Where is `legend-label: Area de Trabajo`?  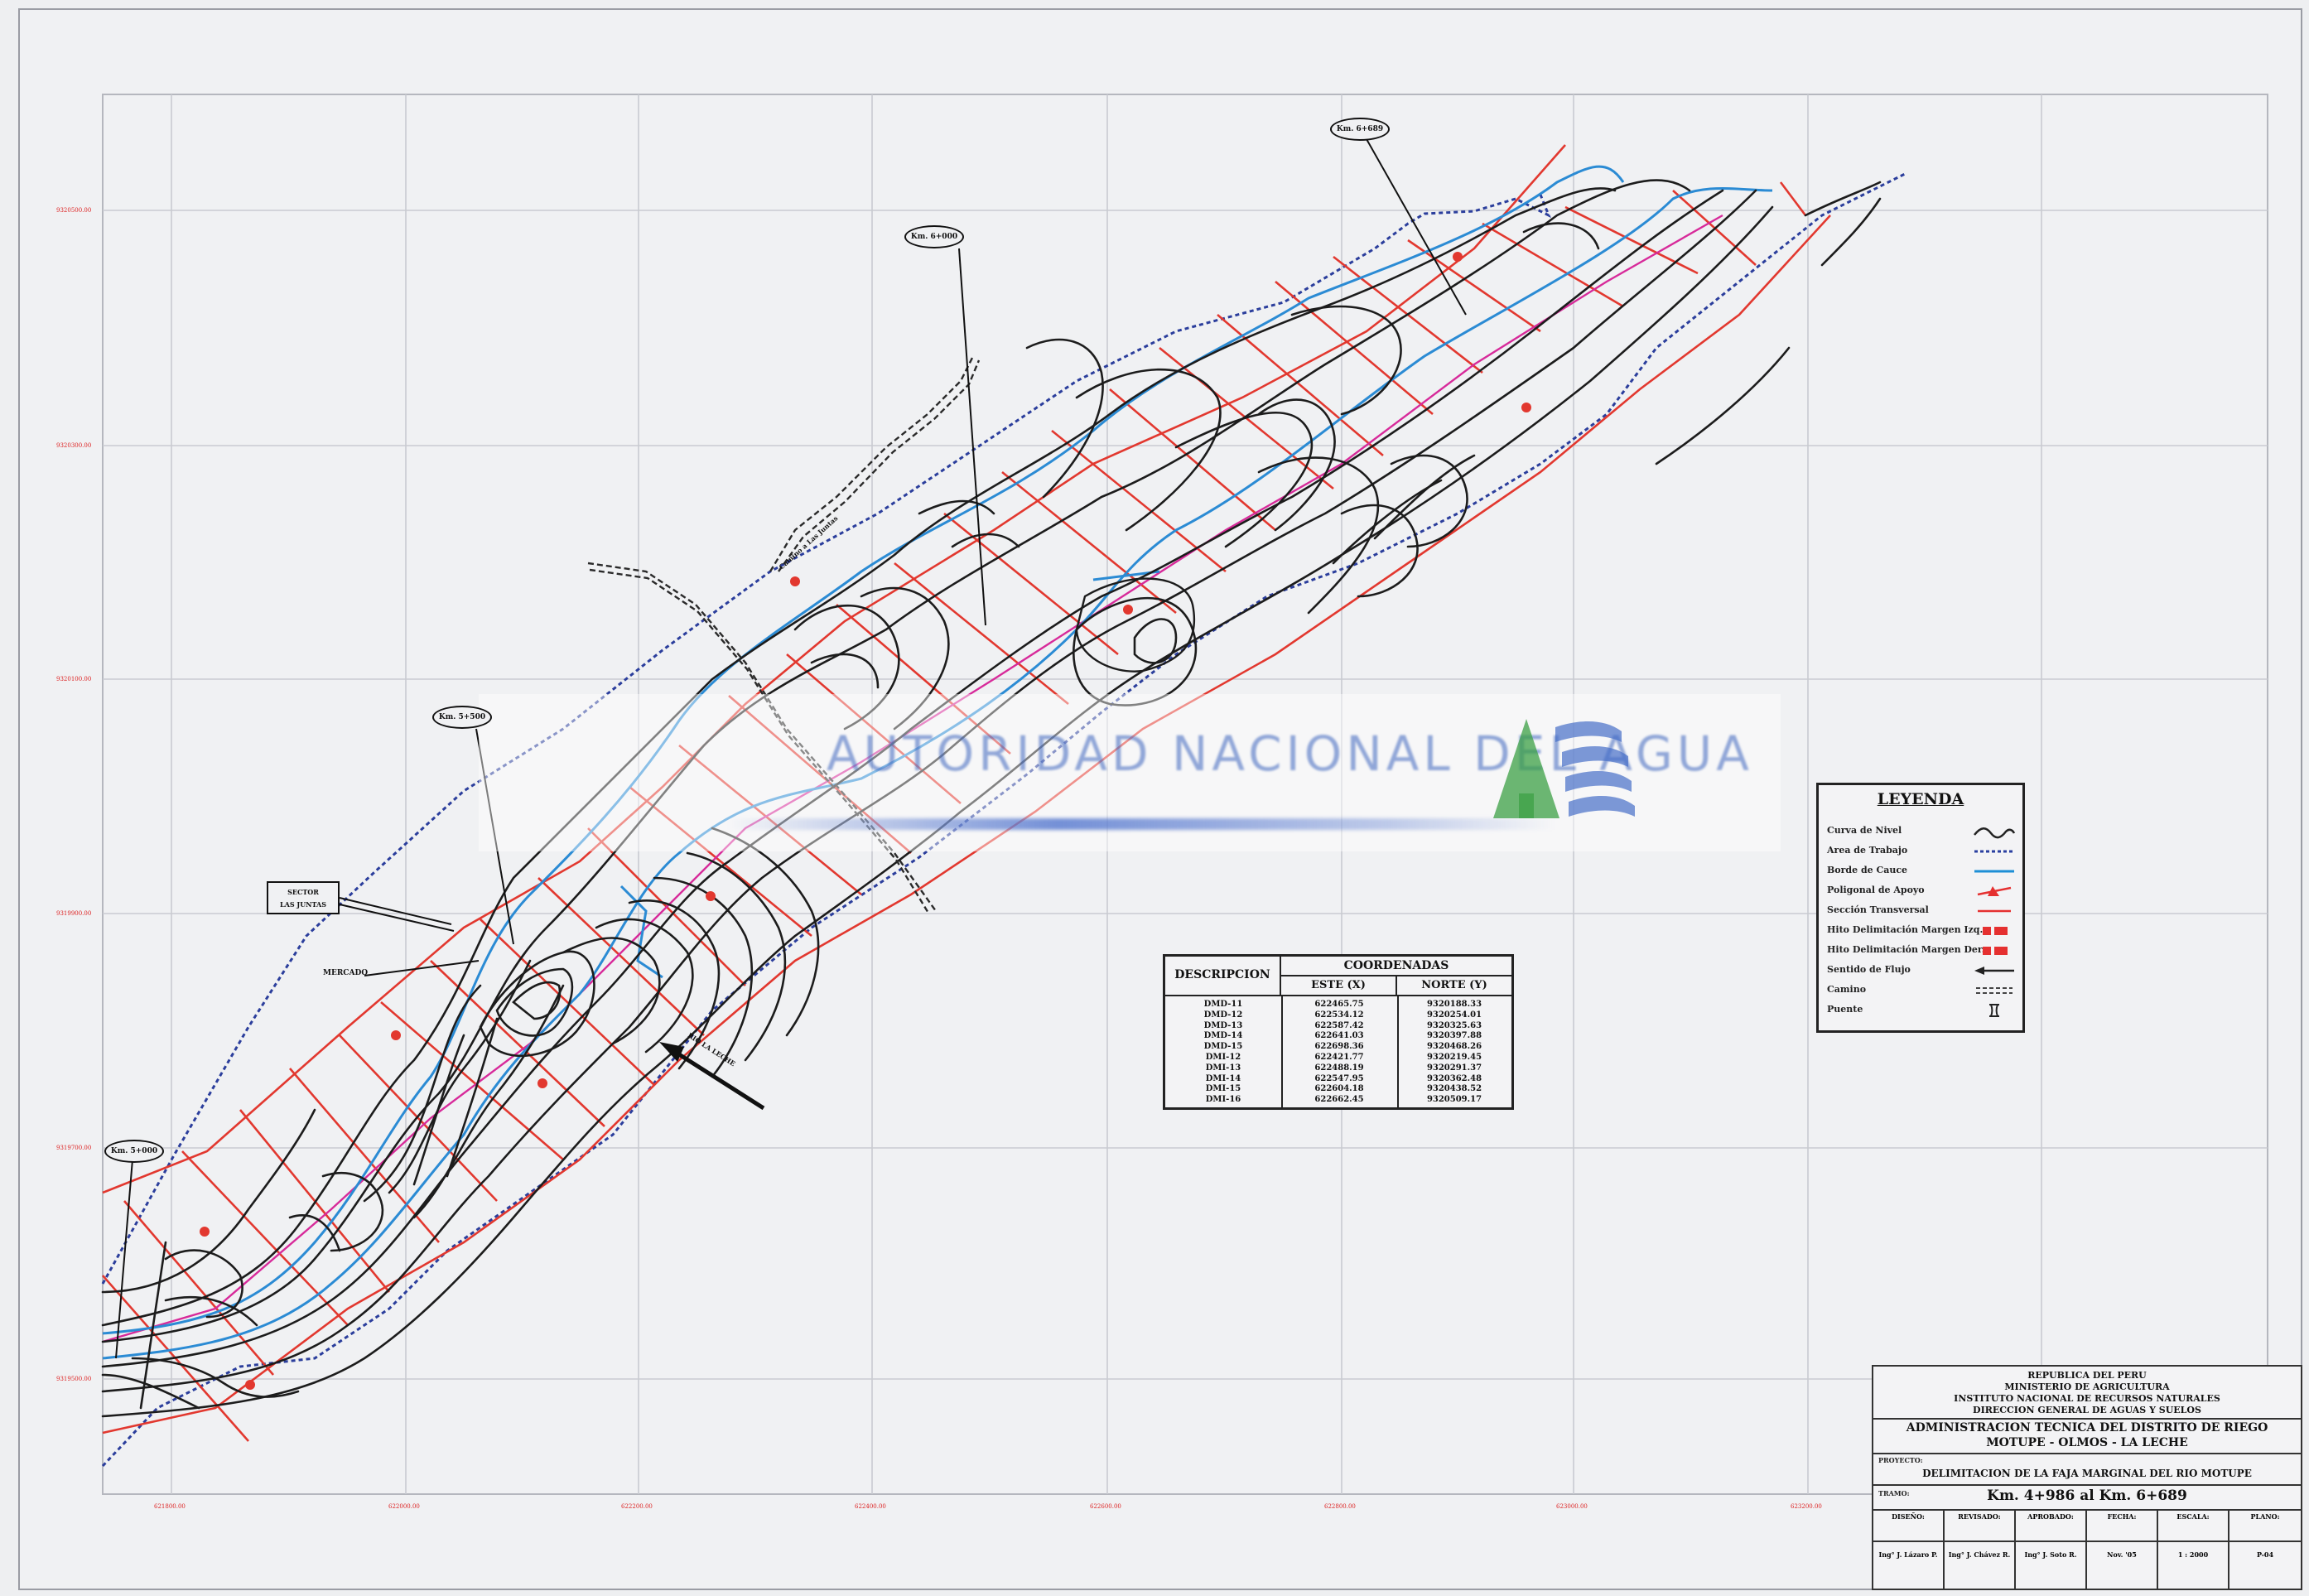
legend-label: Area de Trabajo is located at coordinates (1867, 851).